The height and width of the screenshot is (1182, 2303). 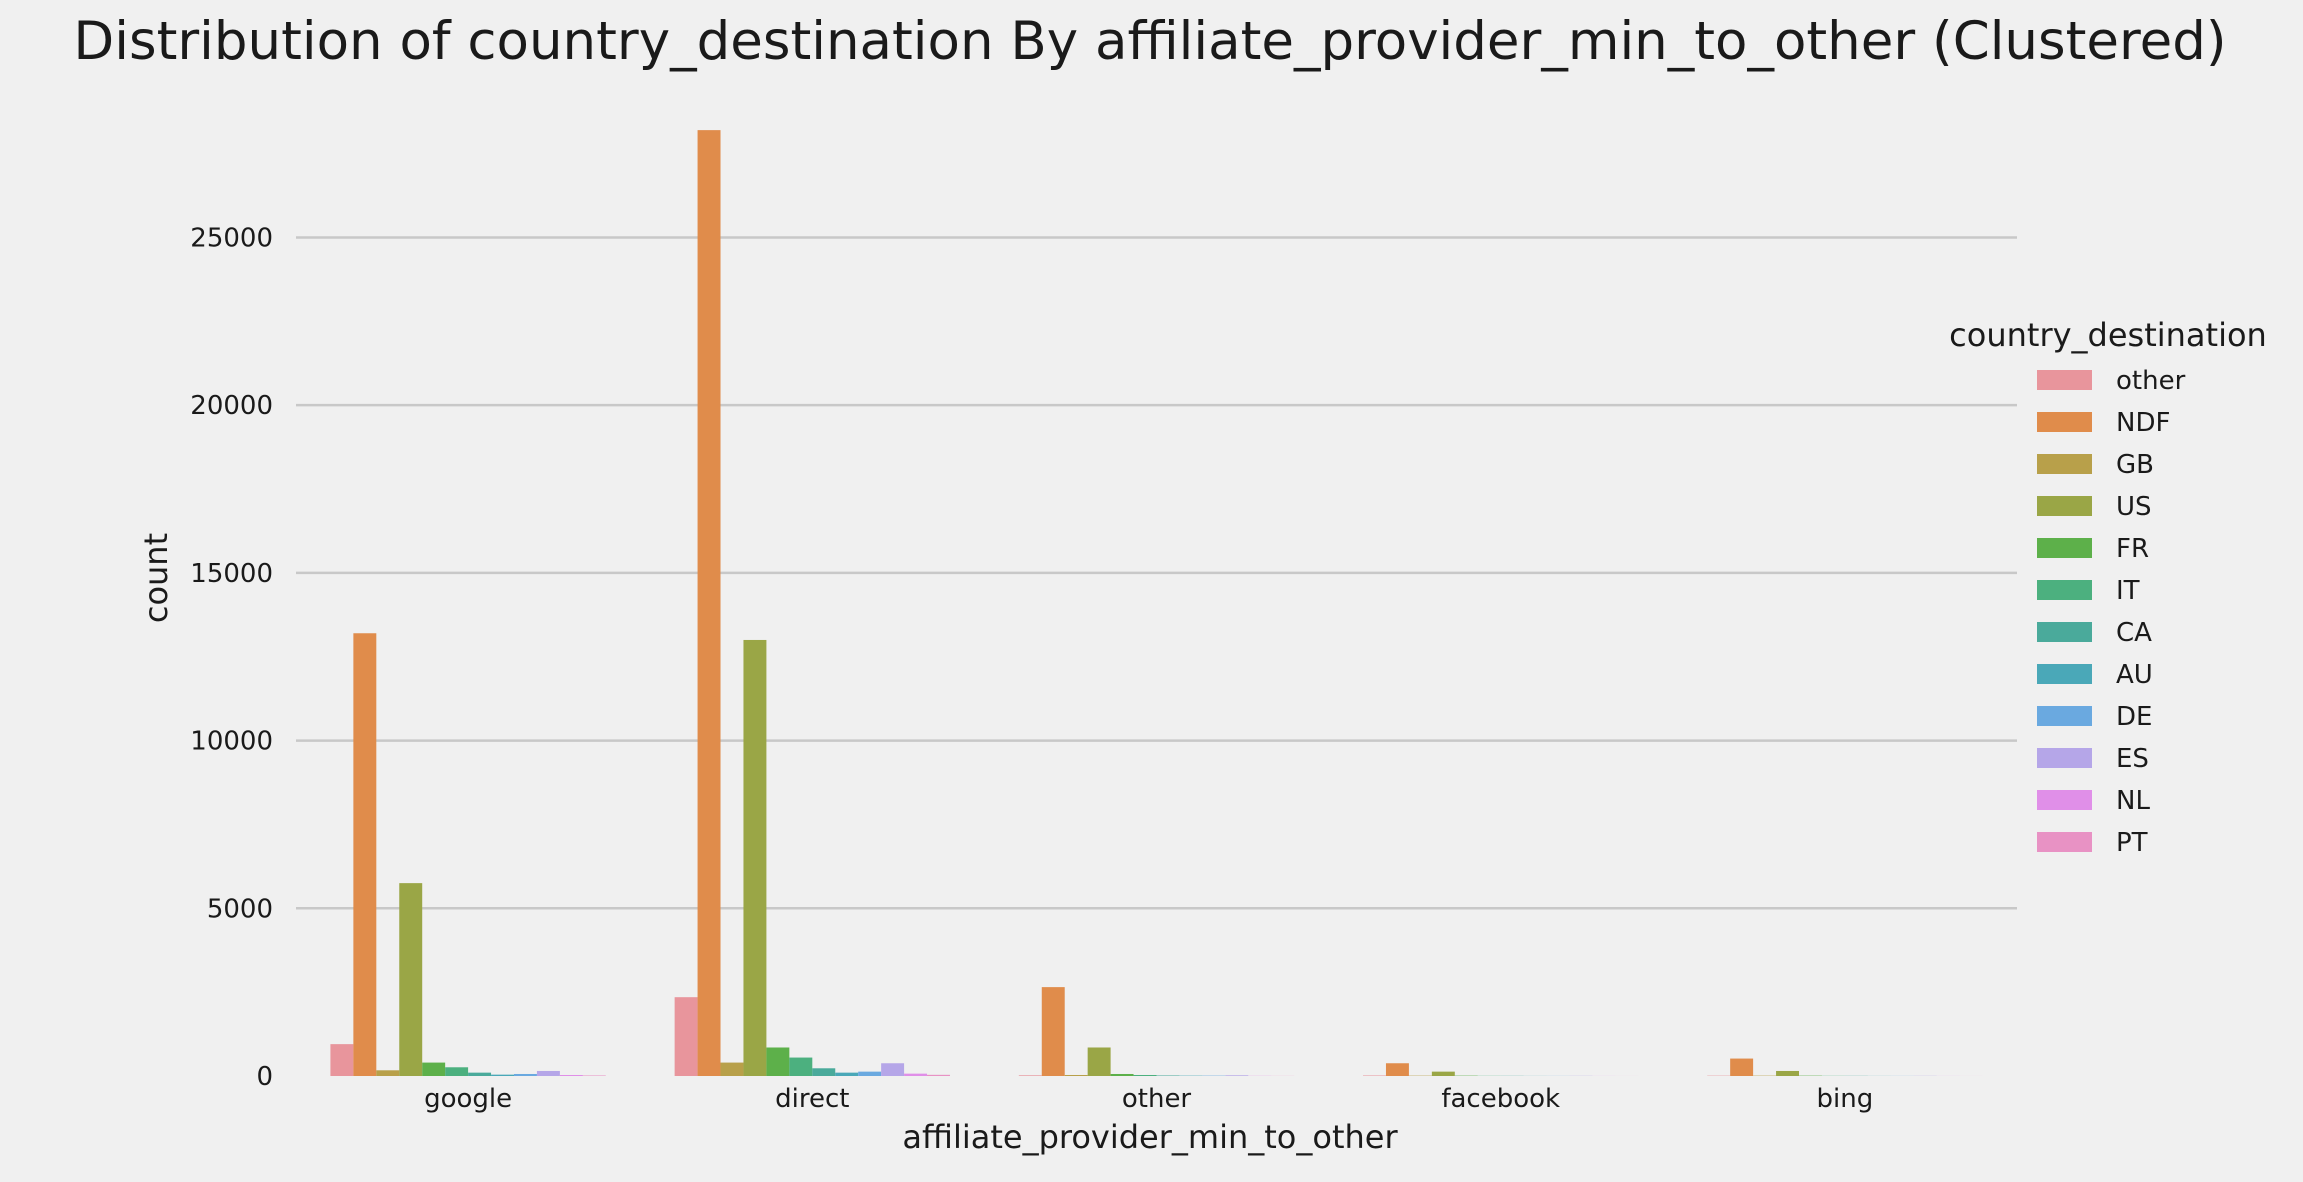 What do you see at coordinates (2133, 801) in the screenshot?
I see `legend-label: NL` at bounding box center [2133, 801].